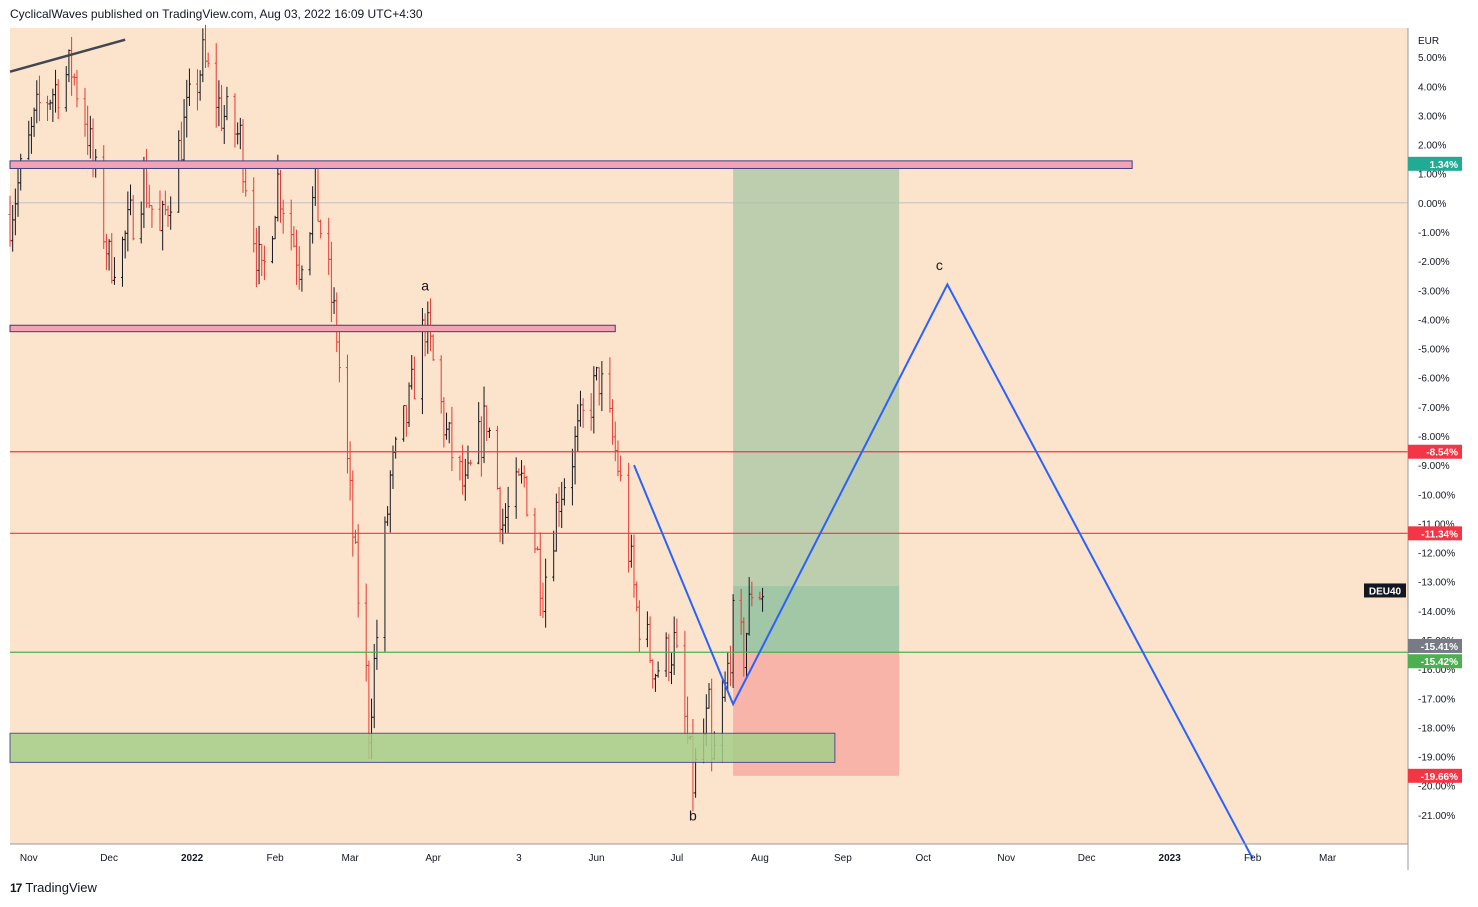  What do you see at coordinates (16, 887) in the screenshot?
I see `tradingview-logo-icon: 17` at bounding box center [16, 887].